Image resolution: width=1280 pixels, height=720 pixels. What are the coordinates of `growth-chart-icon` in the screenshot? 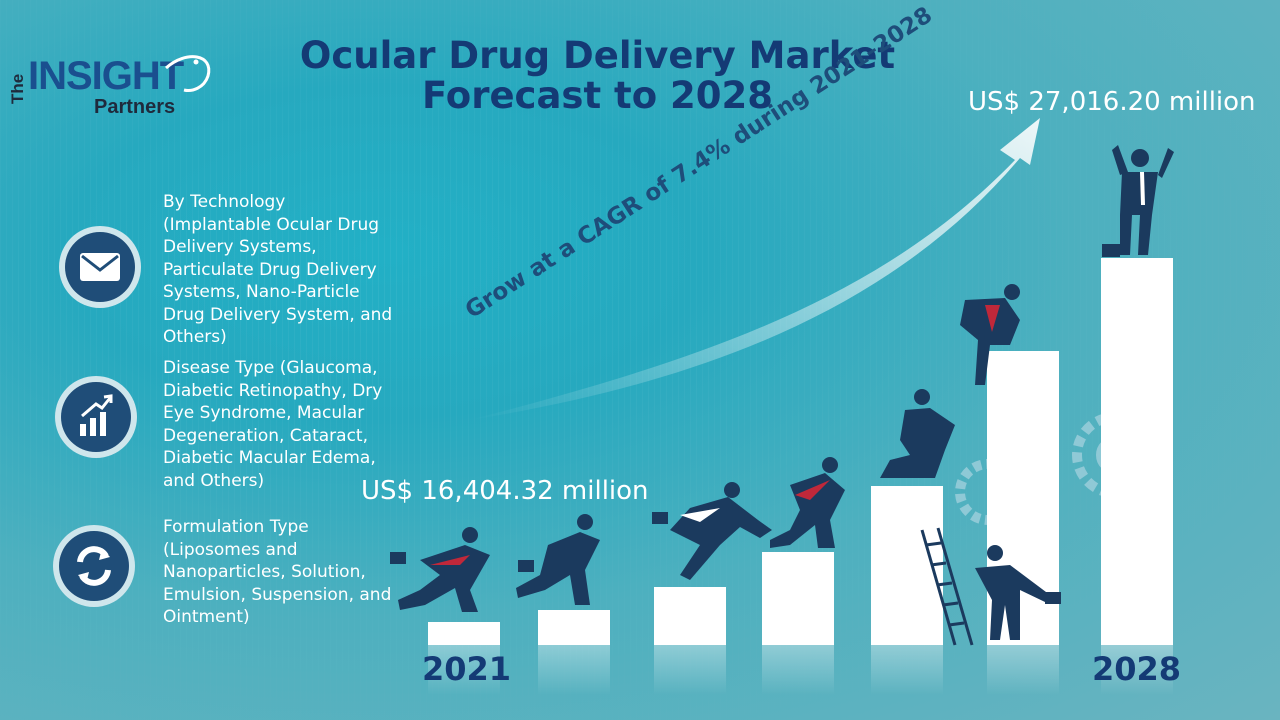 It's located at (96, 415).